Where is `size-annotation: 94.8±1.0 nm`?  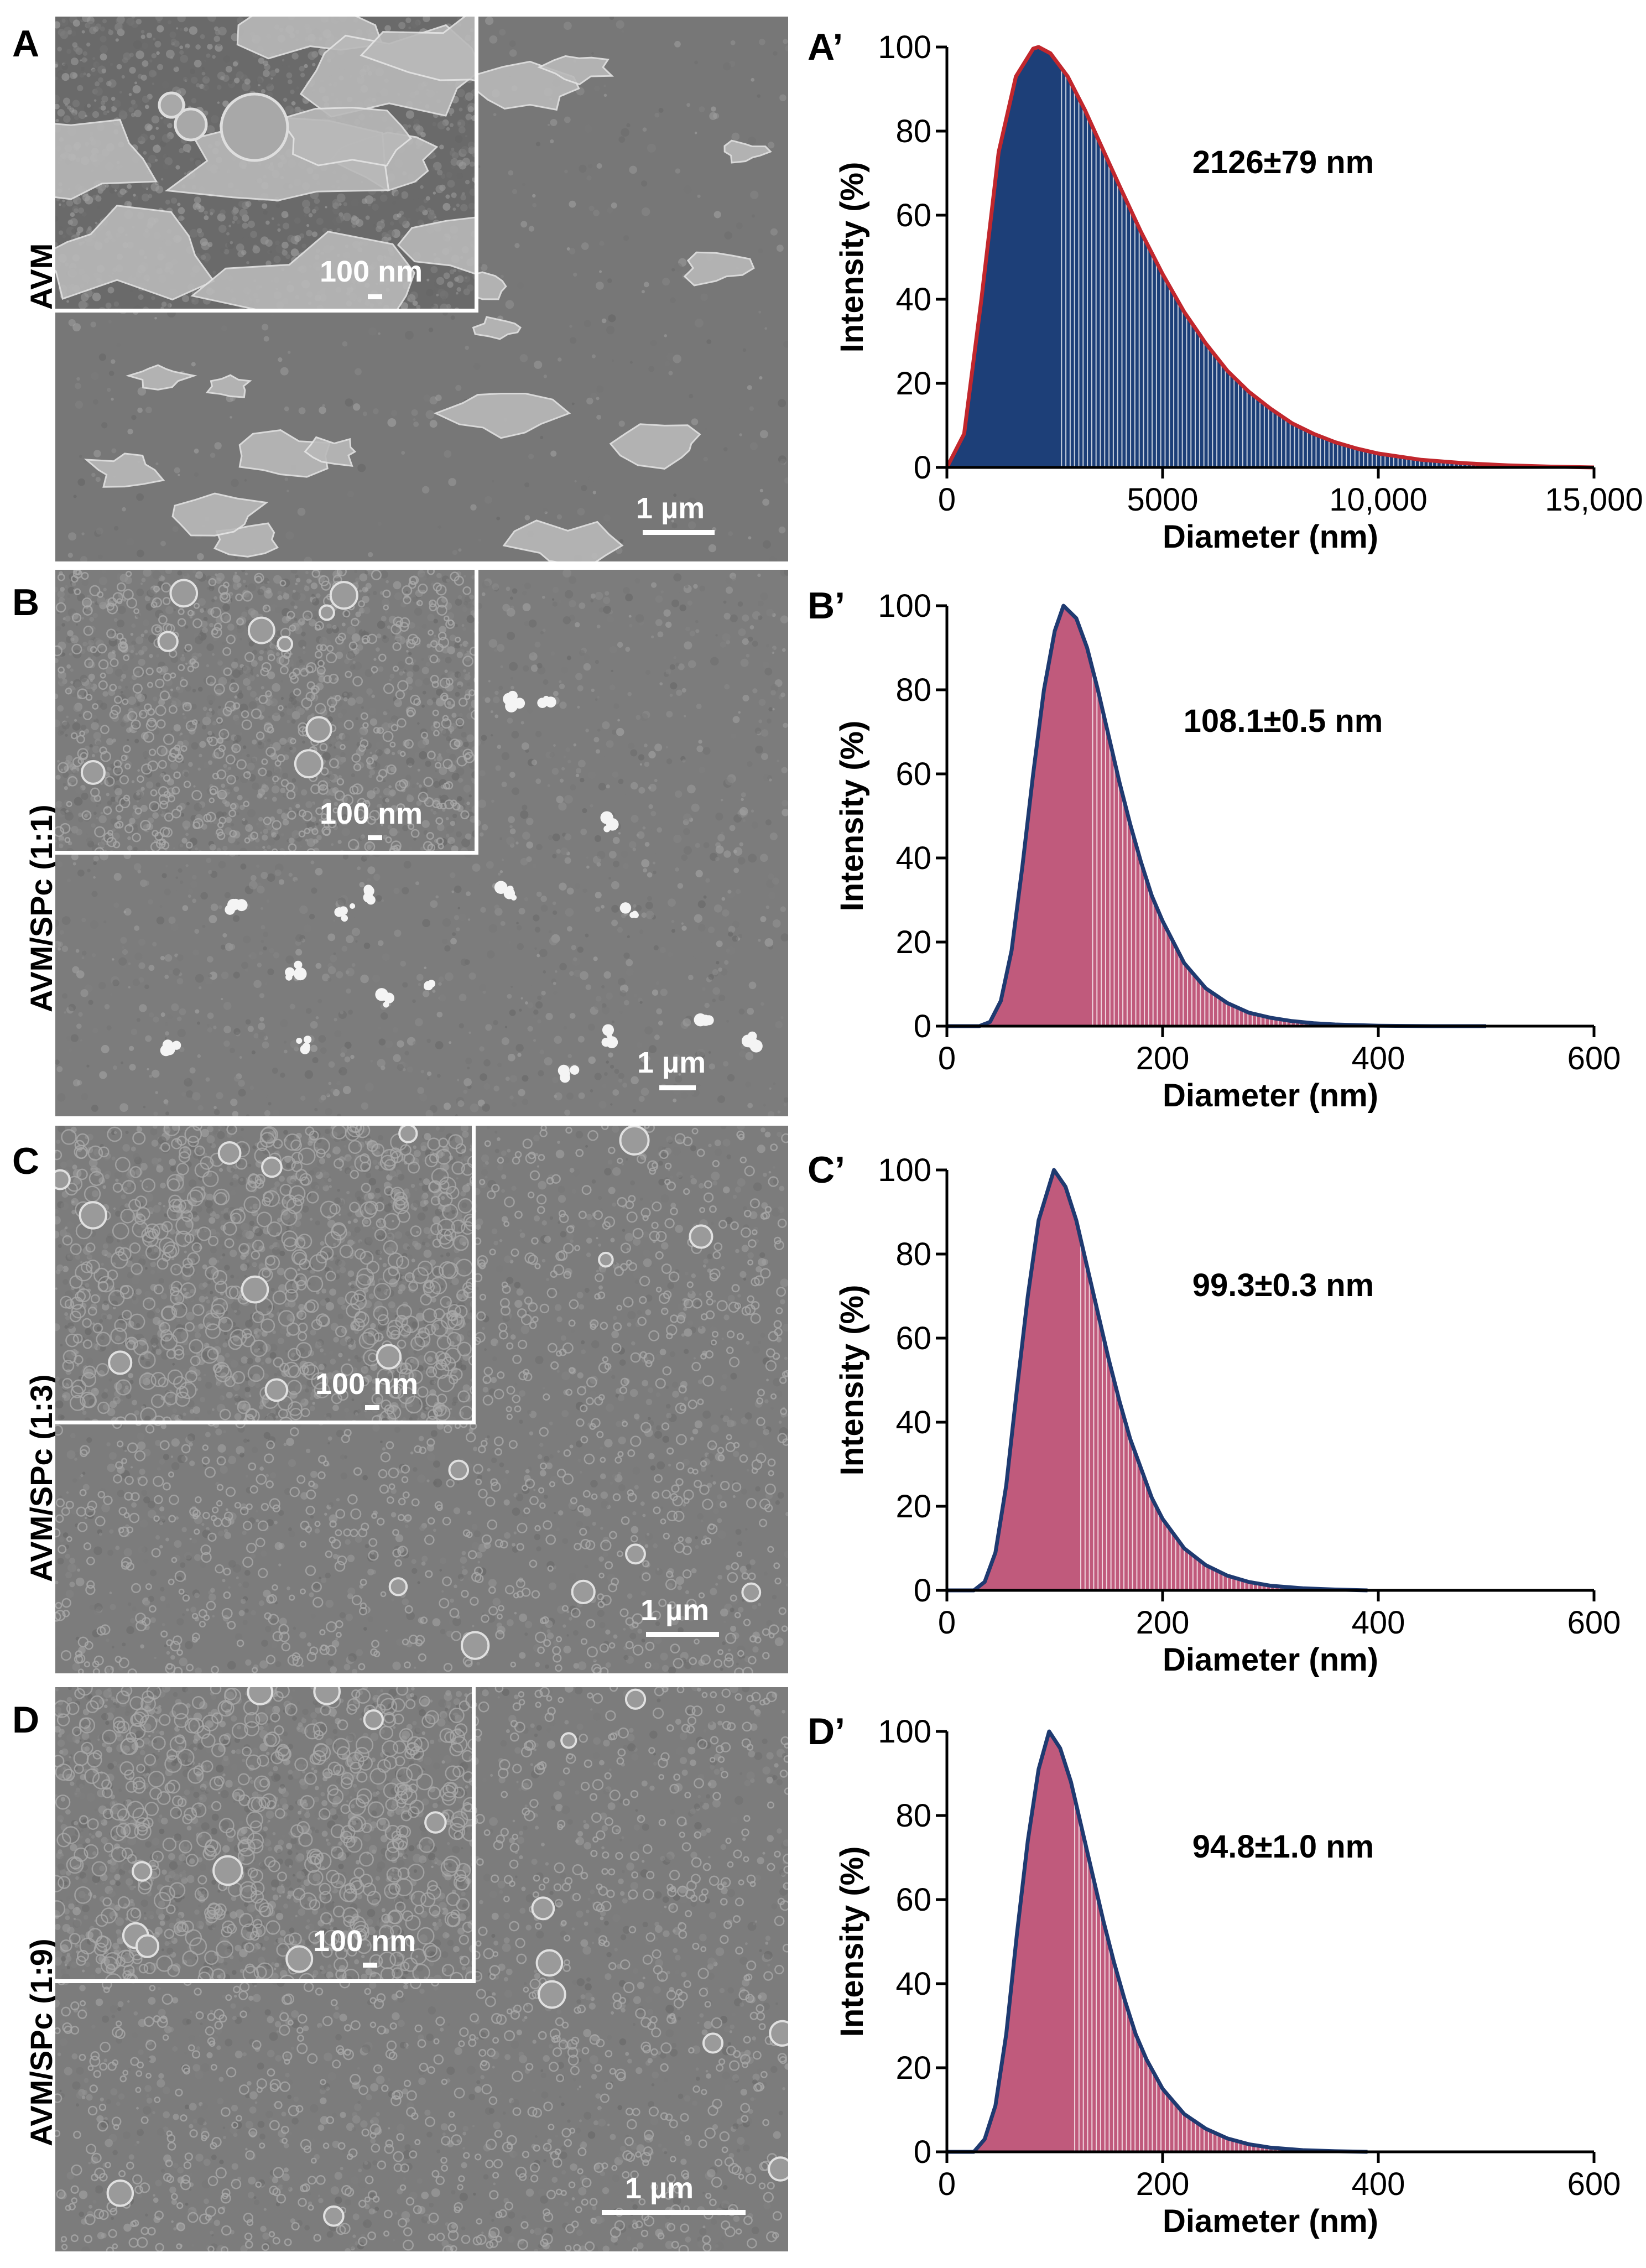 size-annotation: 94.8±1.0 nm is located at coordinates (1283, 1847).